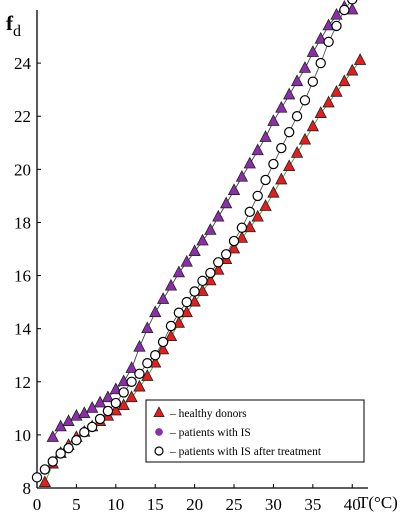 The width and height of the screenshot is (408, 517). Describe the element at coordinates (115, 504) in the screenshot. I see `x-tick-label: 10` at that location.